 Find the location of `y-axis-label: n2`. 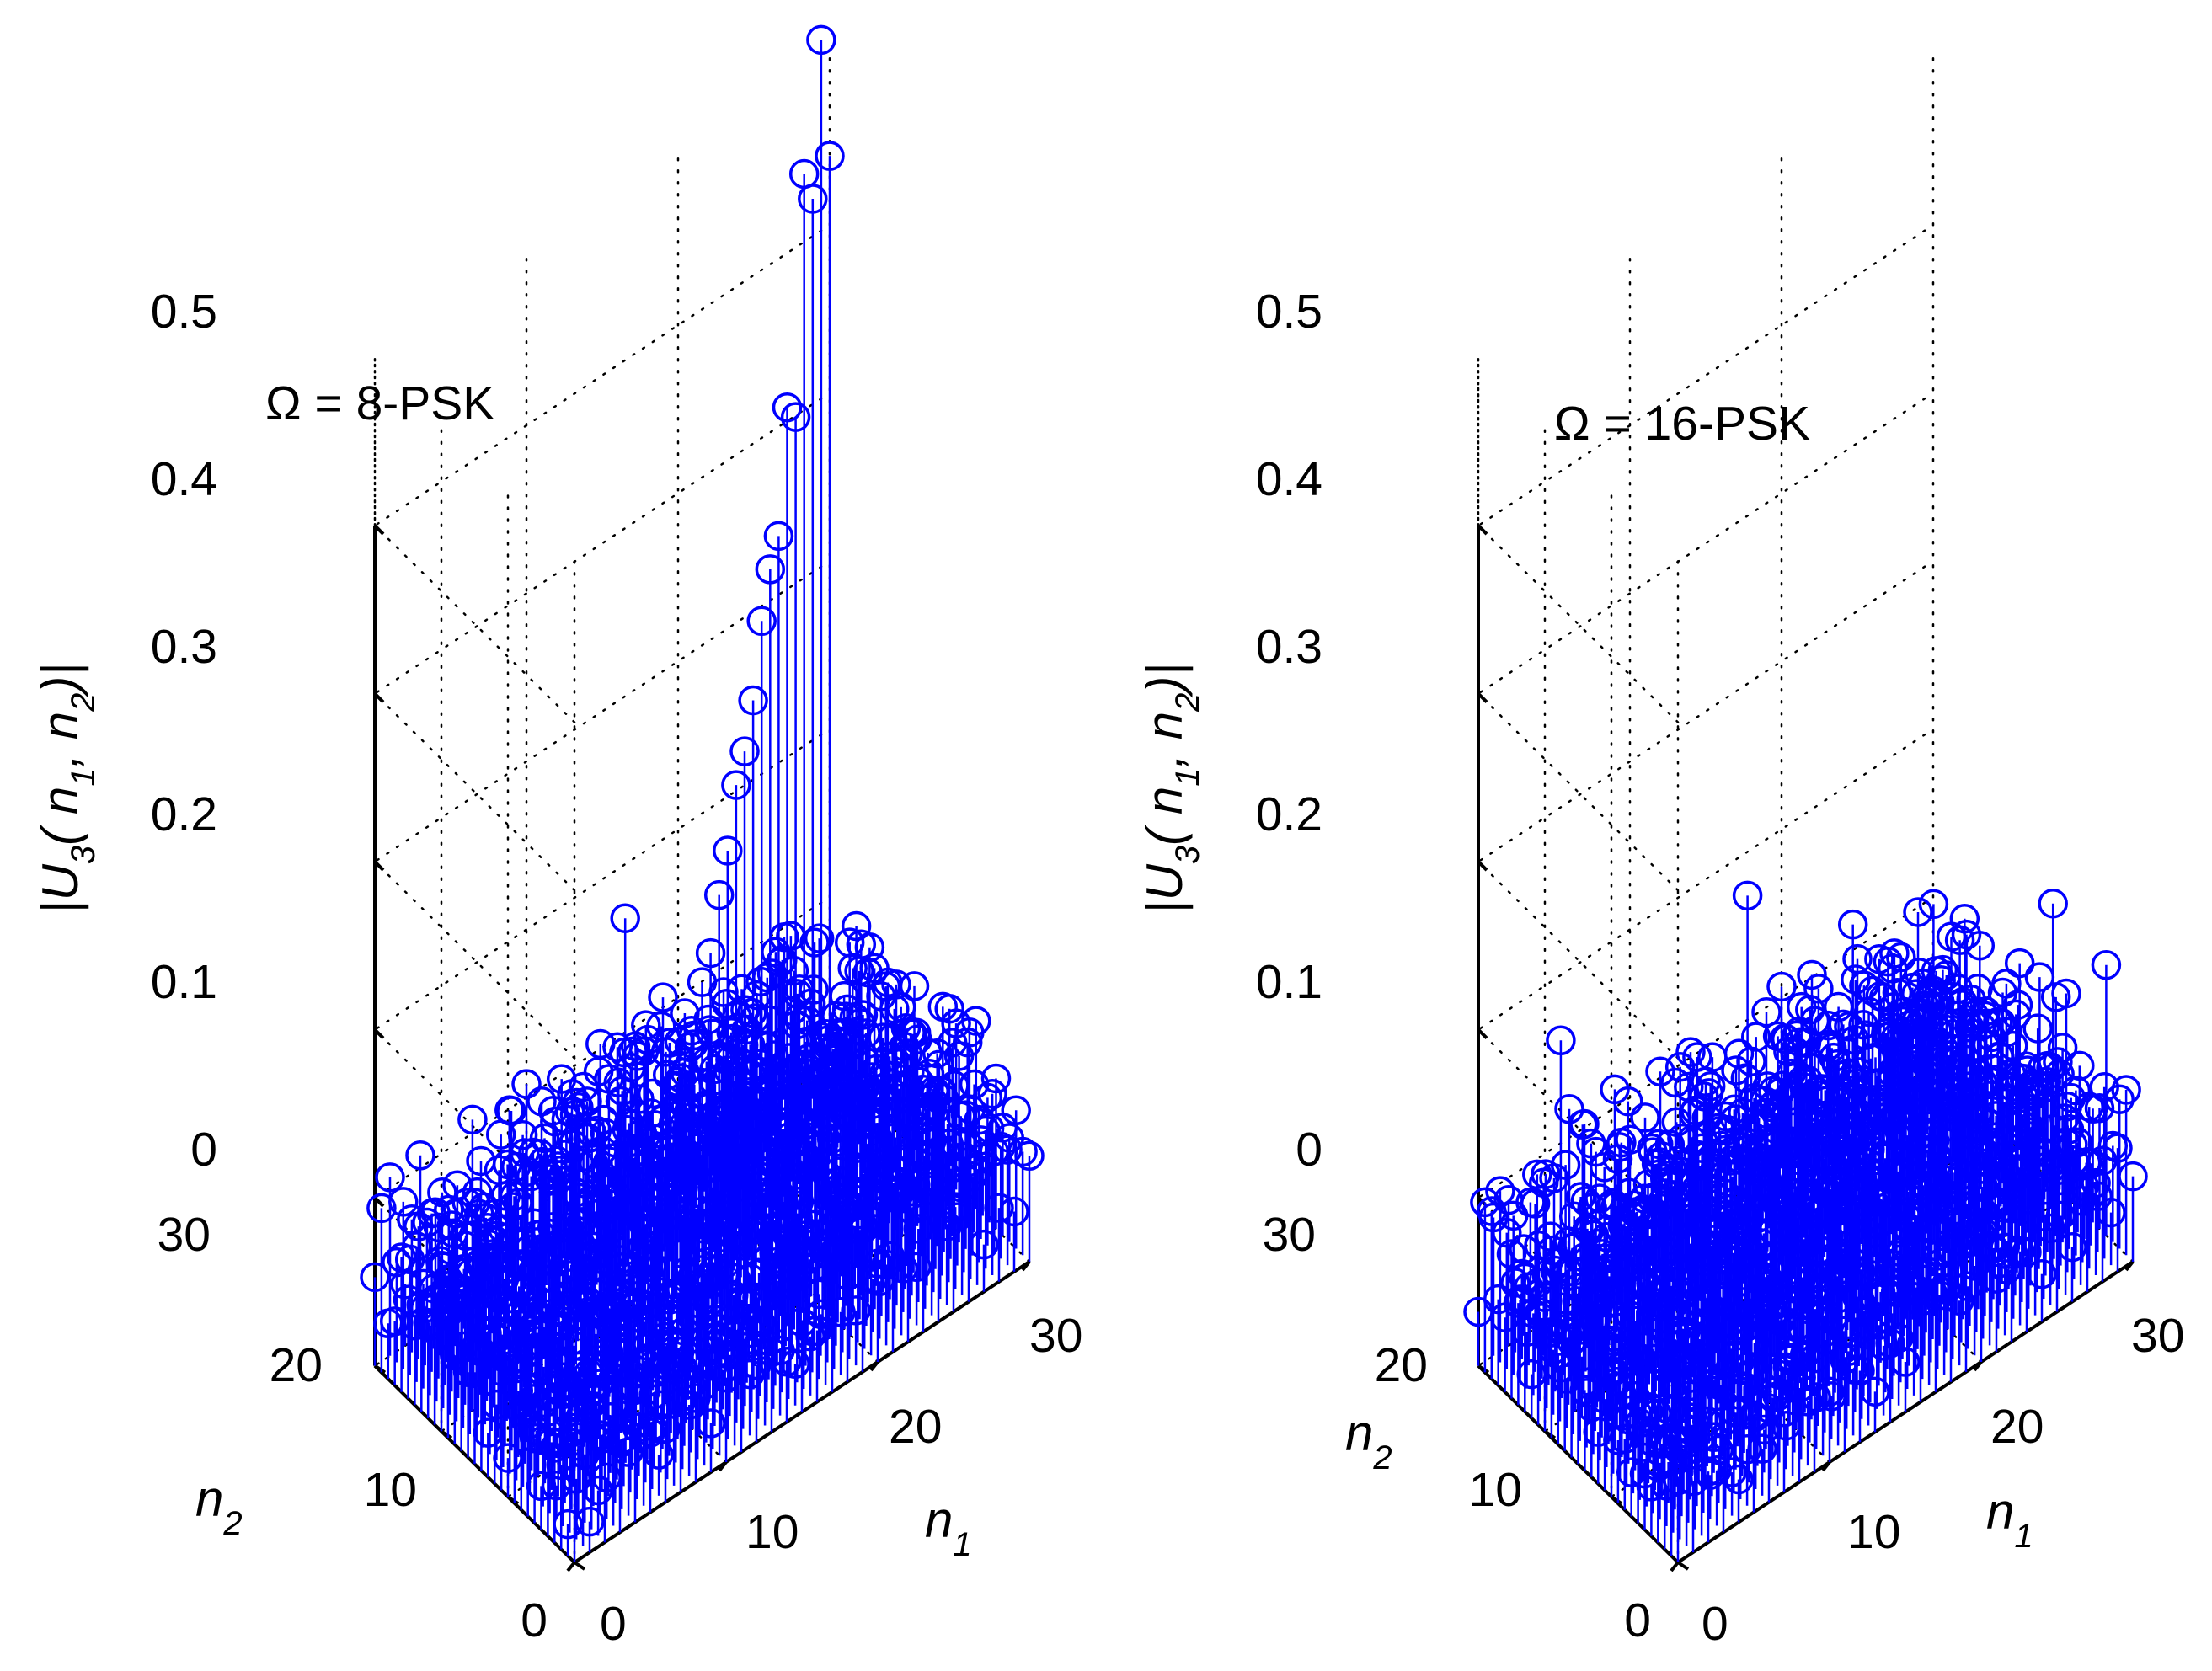

y-axis-label: n2 is located at coordinates (1368, 1441).